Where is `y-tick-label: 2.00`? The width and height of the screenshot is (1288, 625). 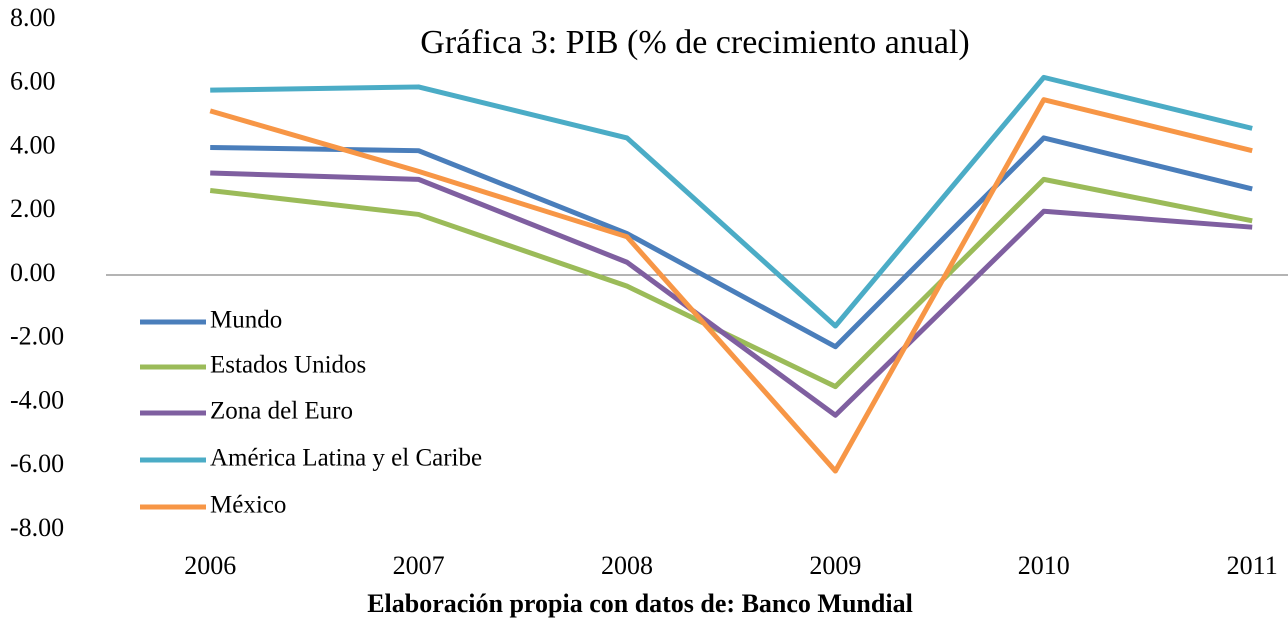 y-tick-label: 2.00 is located at coordinates (33, 208).